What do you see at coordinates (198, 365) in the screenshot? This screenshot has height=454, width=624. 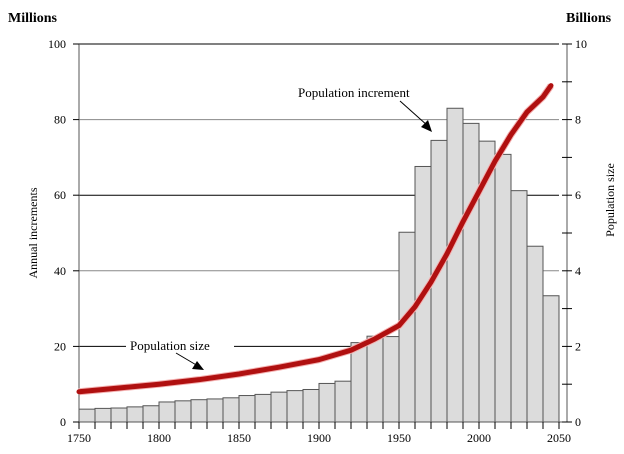 I see `arrow-head-size` at bounding box center [198, 365].